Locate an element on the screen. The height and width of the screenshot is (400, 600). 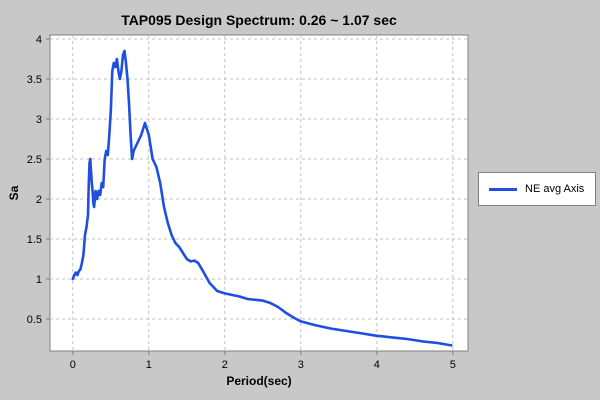
x-tick-label: 2 is located at coordinates (225, 365).